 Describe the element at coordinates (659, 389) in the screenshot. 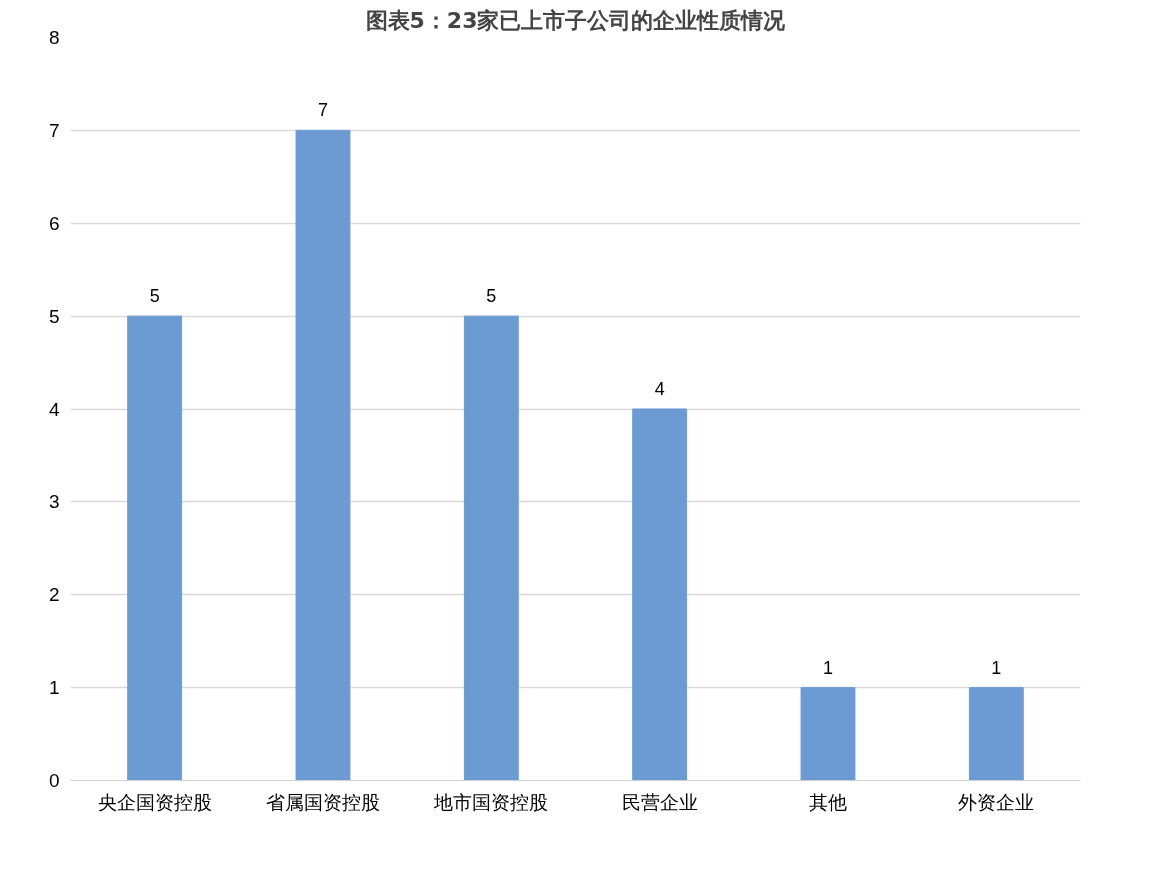

I see `data-label: 4` at that location.